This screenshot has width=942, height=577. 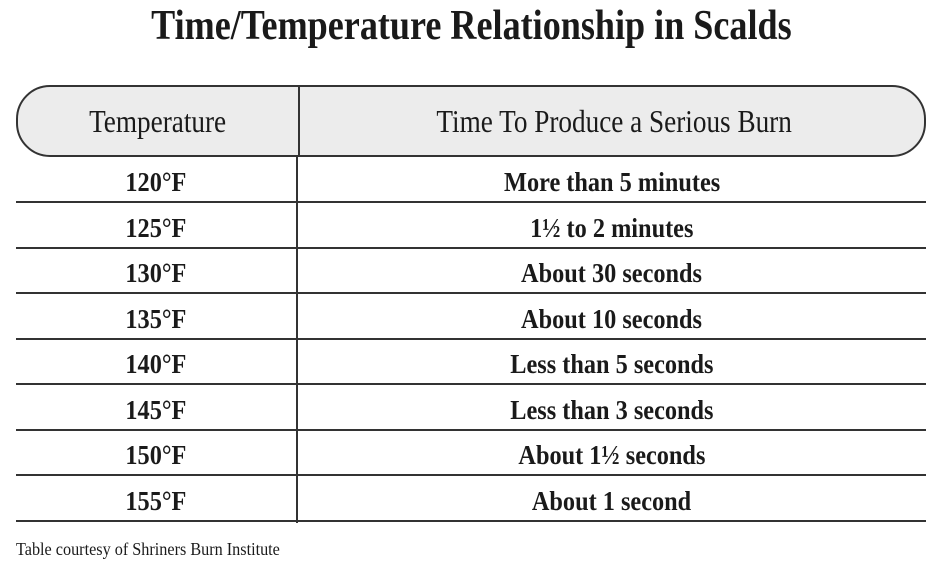 I want to click on temperature-cell: 120°F, so click(x=156, y=182).